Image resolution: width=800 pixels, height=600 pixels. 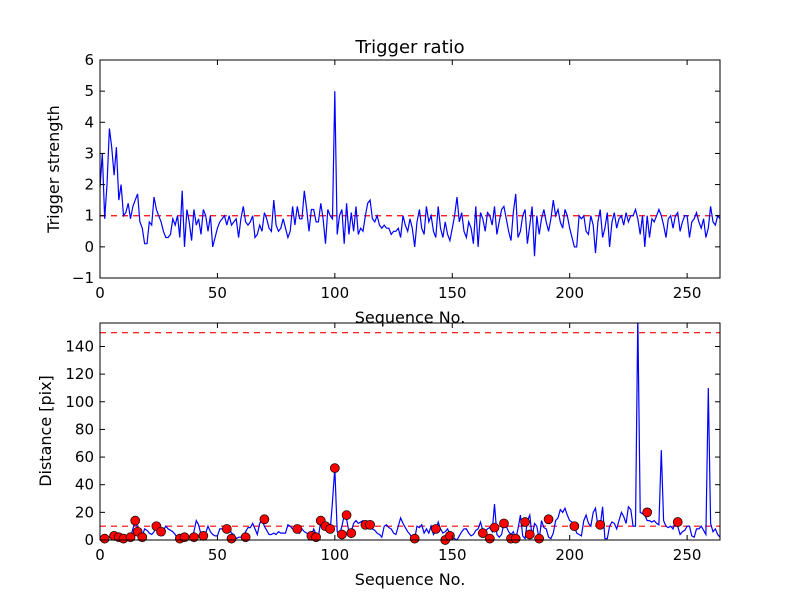 I want to click on bottom-x-tick-label: 100, so click(x=335, y=555).